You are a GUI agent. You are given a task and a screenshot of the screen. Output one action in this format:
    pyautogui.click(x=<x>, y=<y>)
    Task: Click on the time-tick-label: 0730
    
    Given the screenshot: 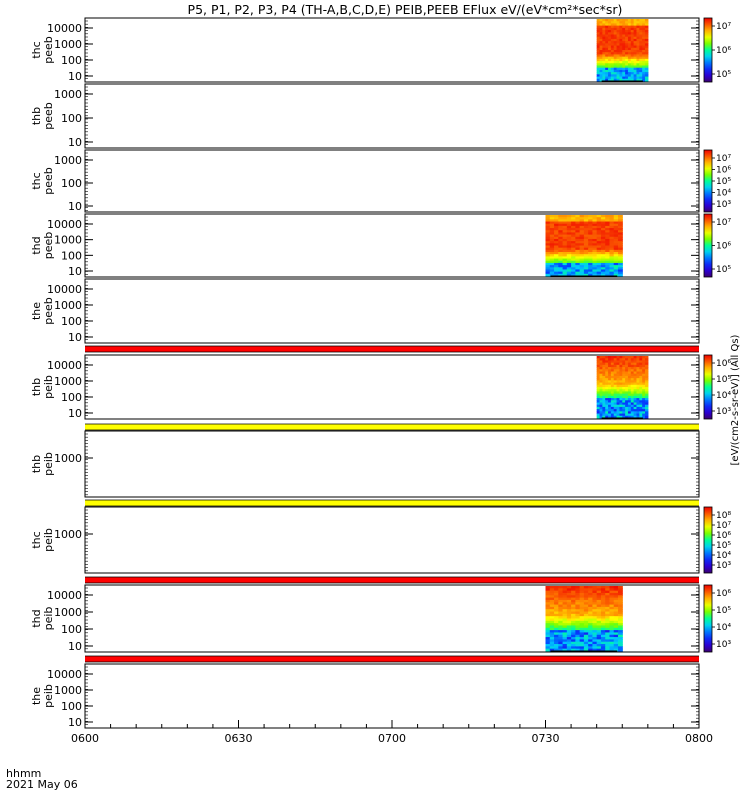 What is the action you would take?
    pyautogui.click(x=546, y=738)
    